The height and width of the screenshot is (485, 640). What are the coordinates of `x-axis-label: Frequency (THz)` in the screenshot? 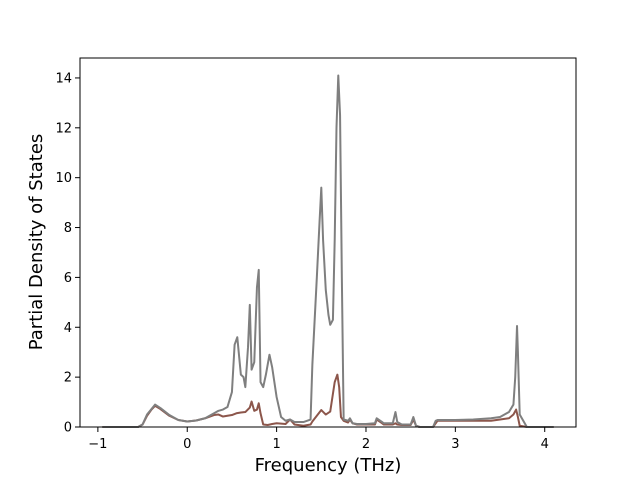 It's located at (328, 465).